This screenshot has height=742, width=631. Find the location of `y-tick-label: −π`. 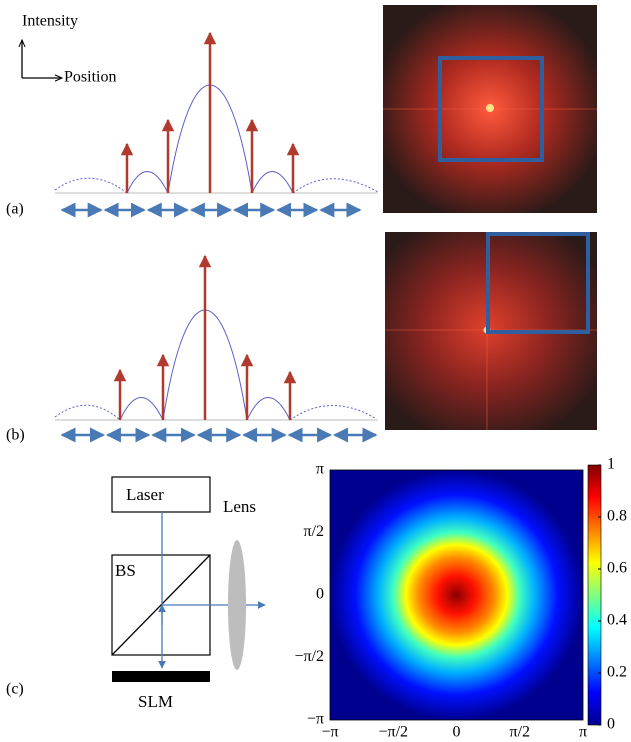

y-tick-label: −π is located at coordinates (315, 719).